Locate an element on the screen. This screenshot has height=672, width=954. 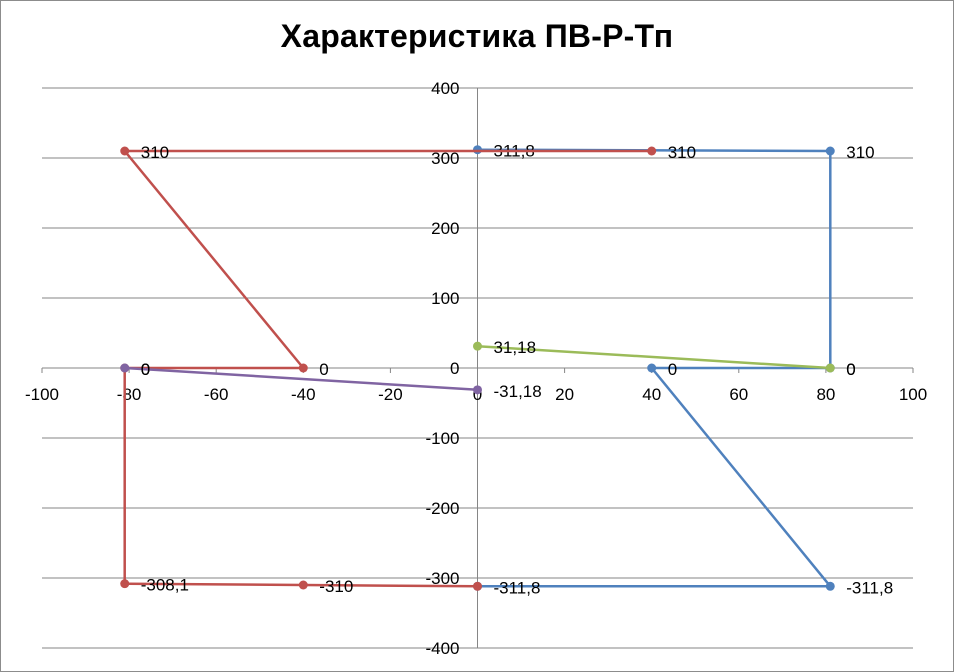
data-label: -310 is located at coordinates (336, 586).